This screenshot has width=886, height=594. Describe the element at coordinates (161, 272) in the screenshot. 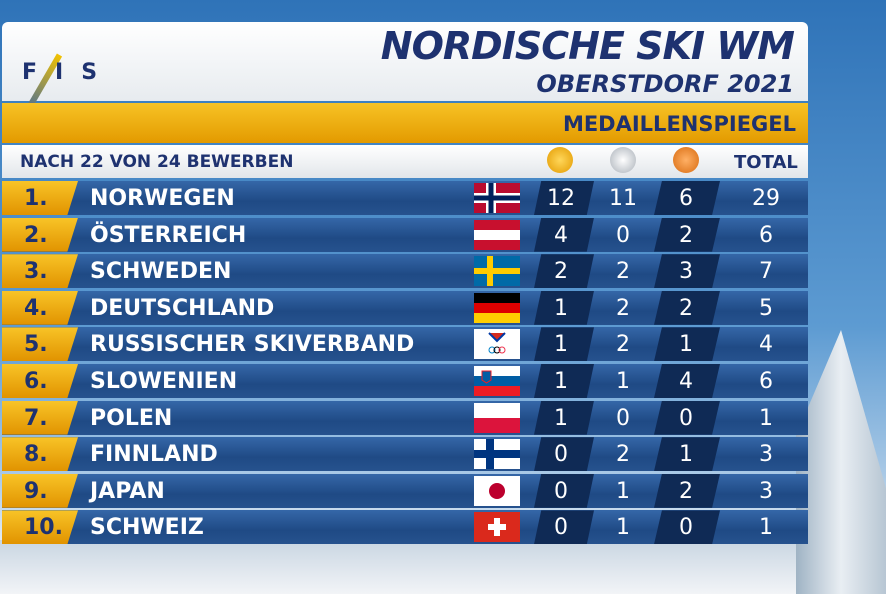

I see `country: SCHWEDEN` at that location.